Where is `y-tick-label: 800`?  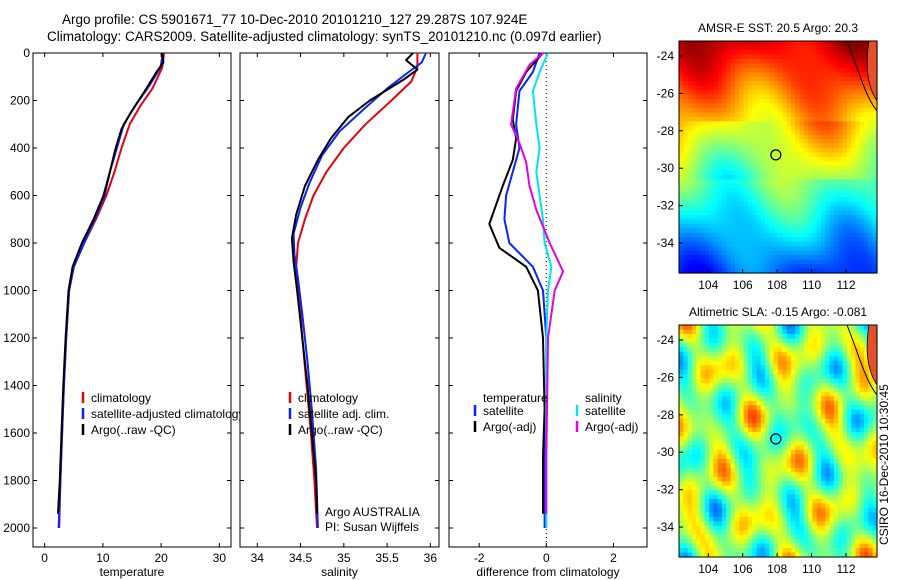
y-tick-label: 800 is located at coordinates (20, 243).